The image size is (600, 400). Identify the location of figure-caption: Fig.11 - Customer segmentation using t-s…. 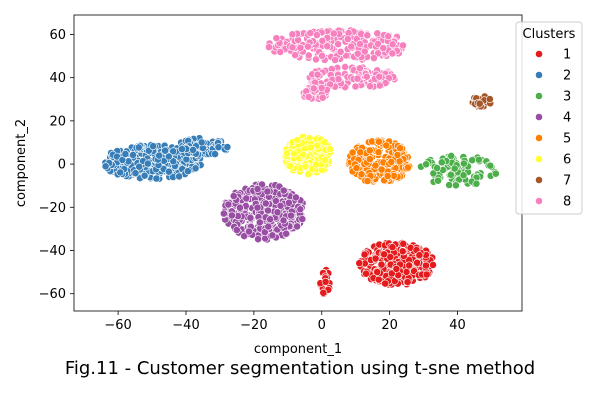
(300, 368).